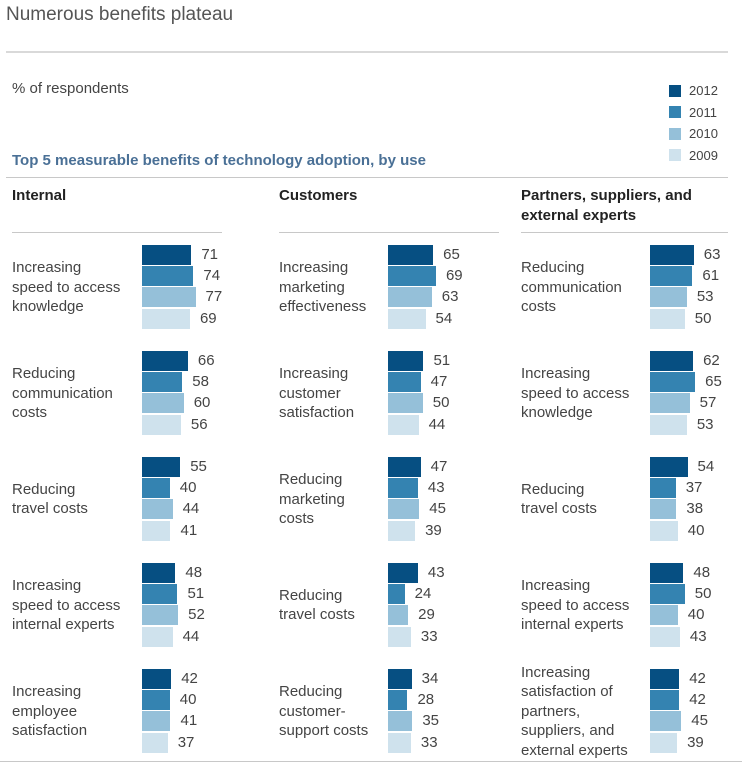 The width and height of the screenshot is (742, 764). I want to click on bar-value-label: 42, so click(697, 678).